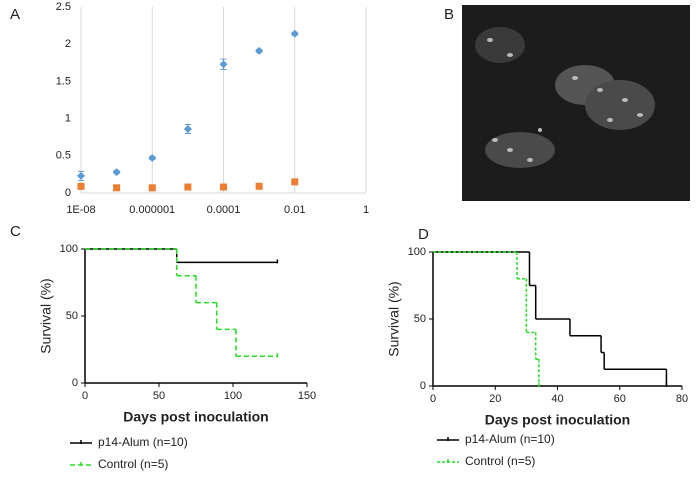  Describe the element at coordinates (233, 396) in the screenshot. I see `x-tick-label: 100` at that location.